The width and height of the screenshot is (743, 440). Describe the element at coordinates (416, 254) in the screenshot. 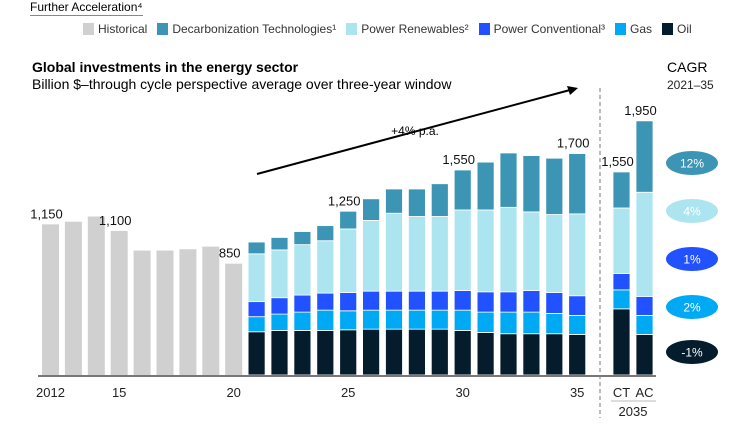

I see `bar-segment-power-renewables-2028` at that location.